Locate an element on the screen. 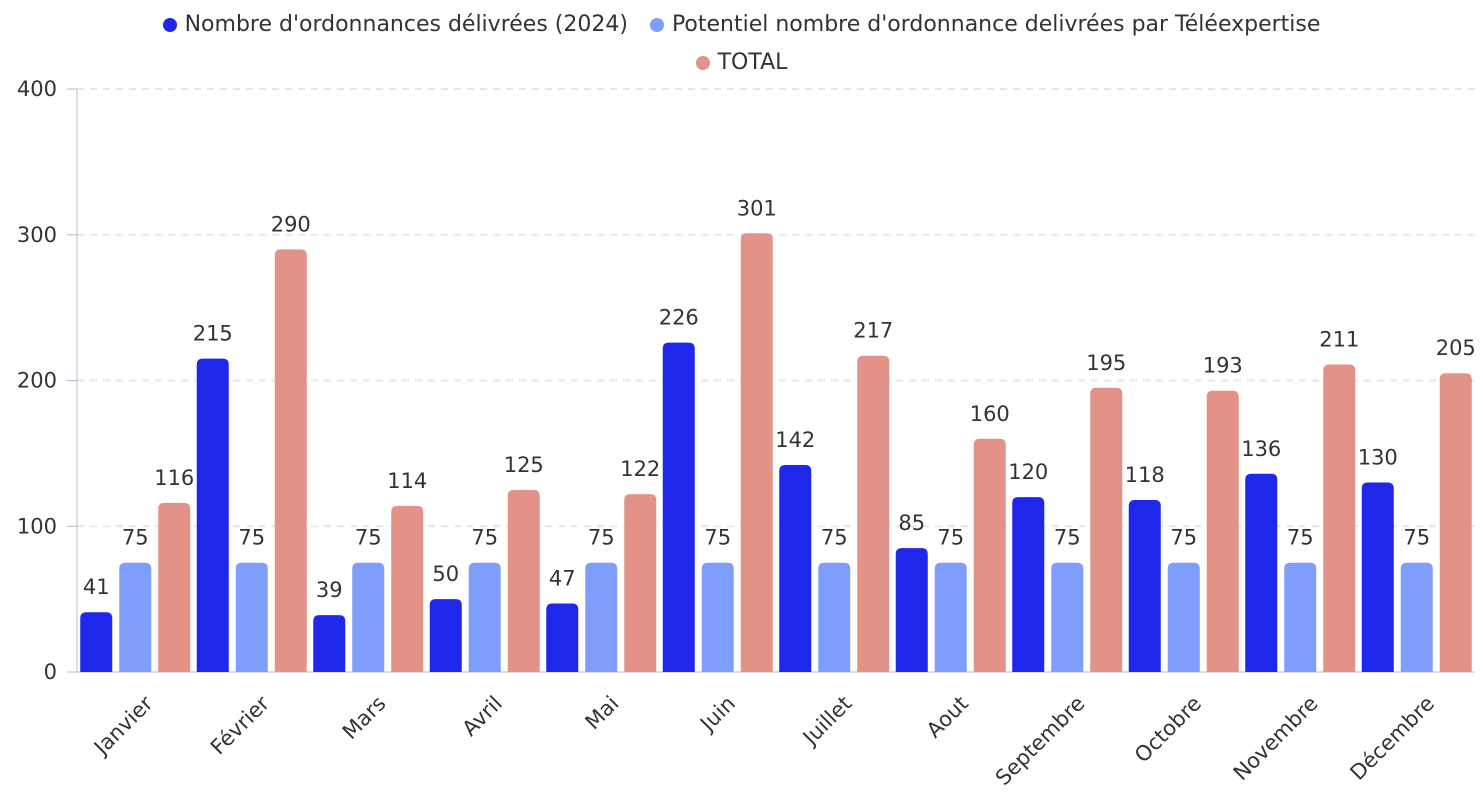  data-label: 211 is located at coordinates (1339, 339).